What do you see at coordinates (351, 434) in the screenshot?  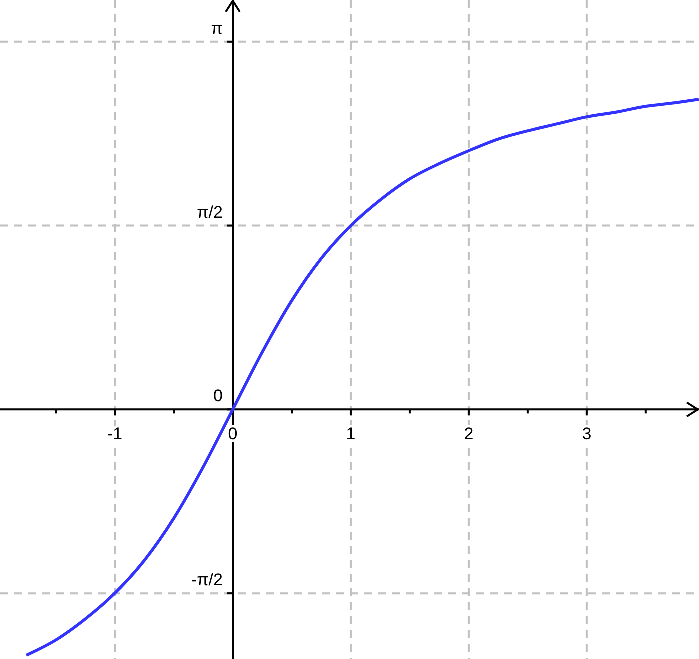 I see `x-tick-label: 1` at bounding box center [351, 434].